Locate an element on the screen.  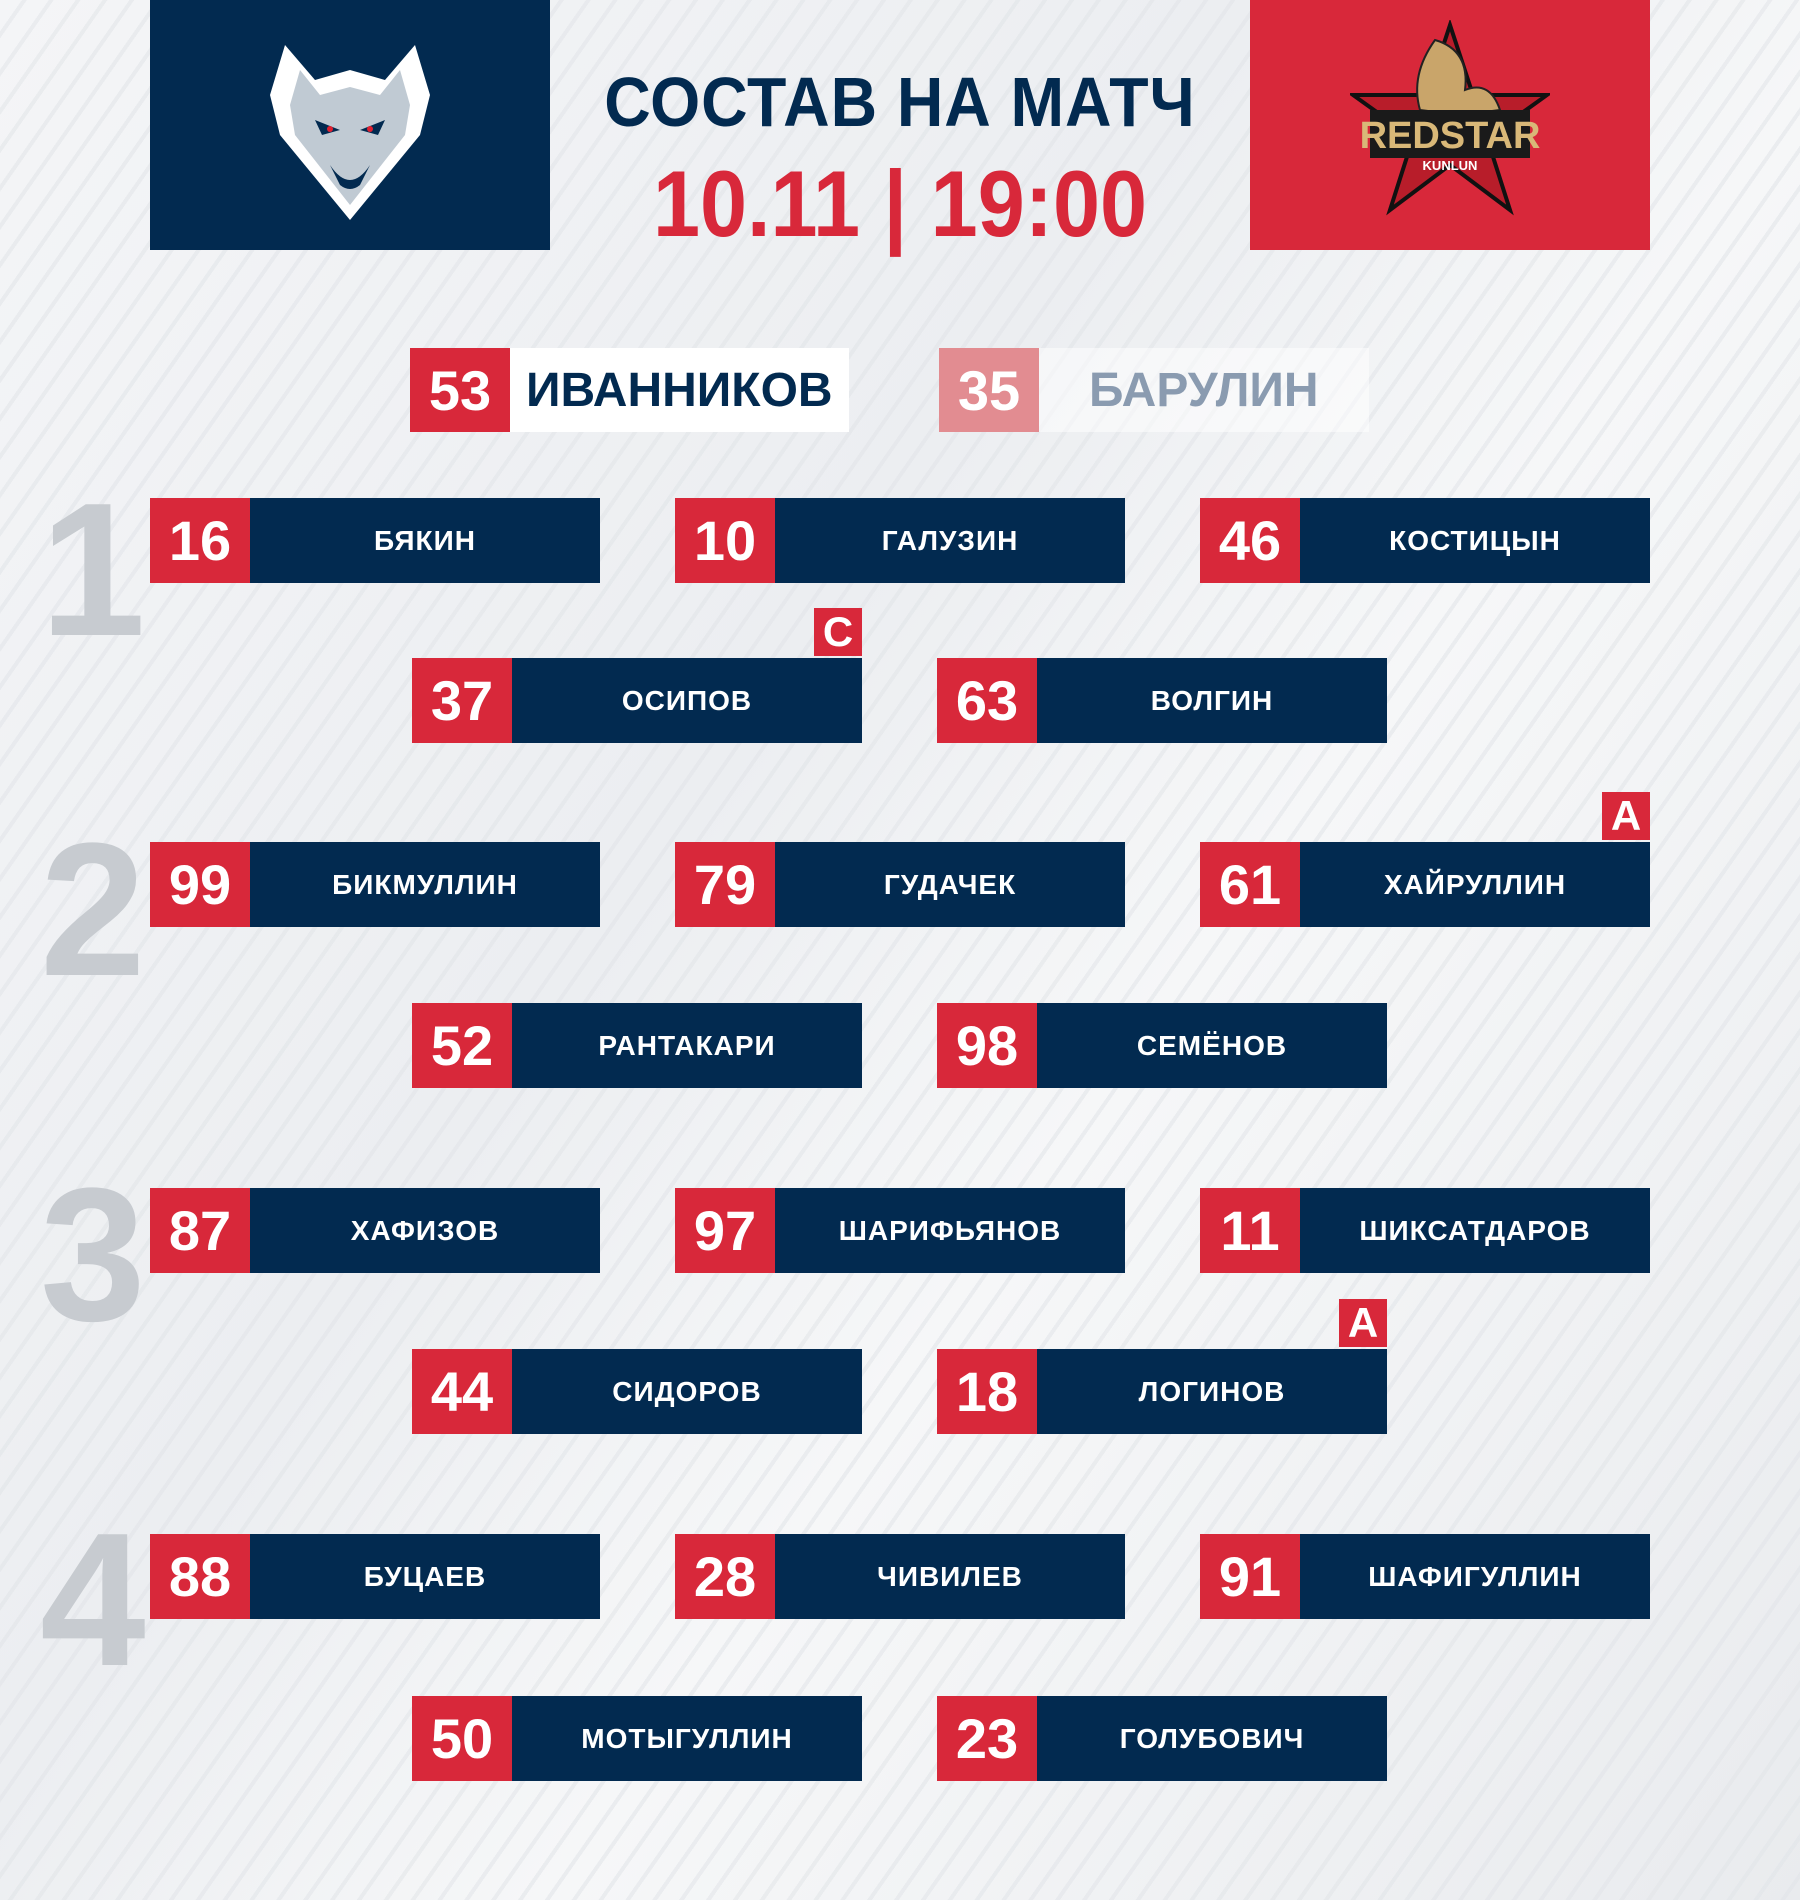
player-name: СЕМЁНОВ is located at coordinates (1212, 1045).